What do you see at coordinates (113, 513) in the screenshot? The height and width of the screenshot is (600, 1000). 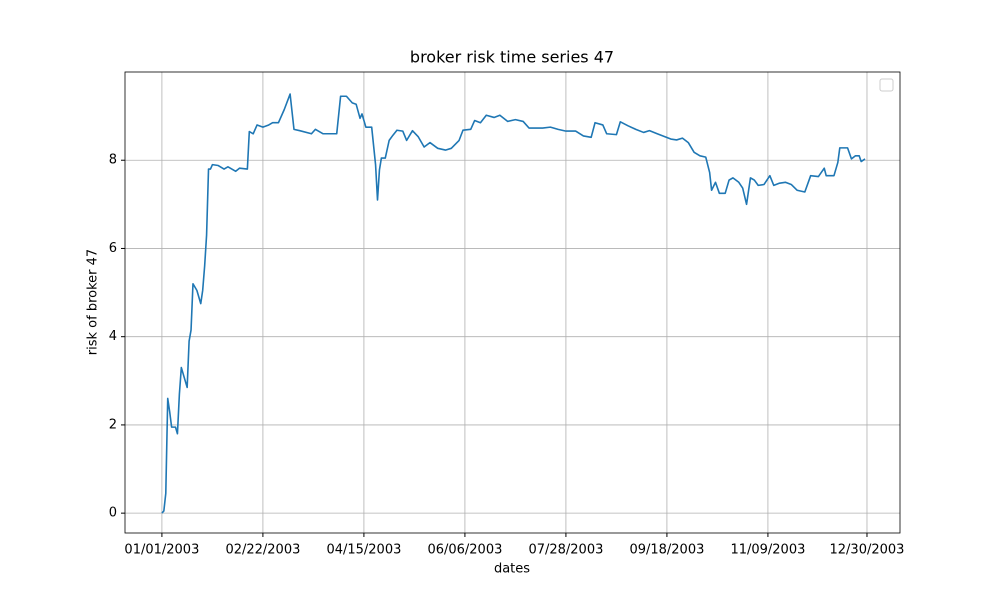 I see `y-tick-label: 0` at bounding box center [113, 513].